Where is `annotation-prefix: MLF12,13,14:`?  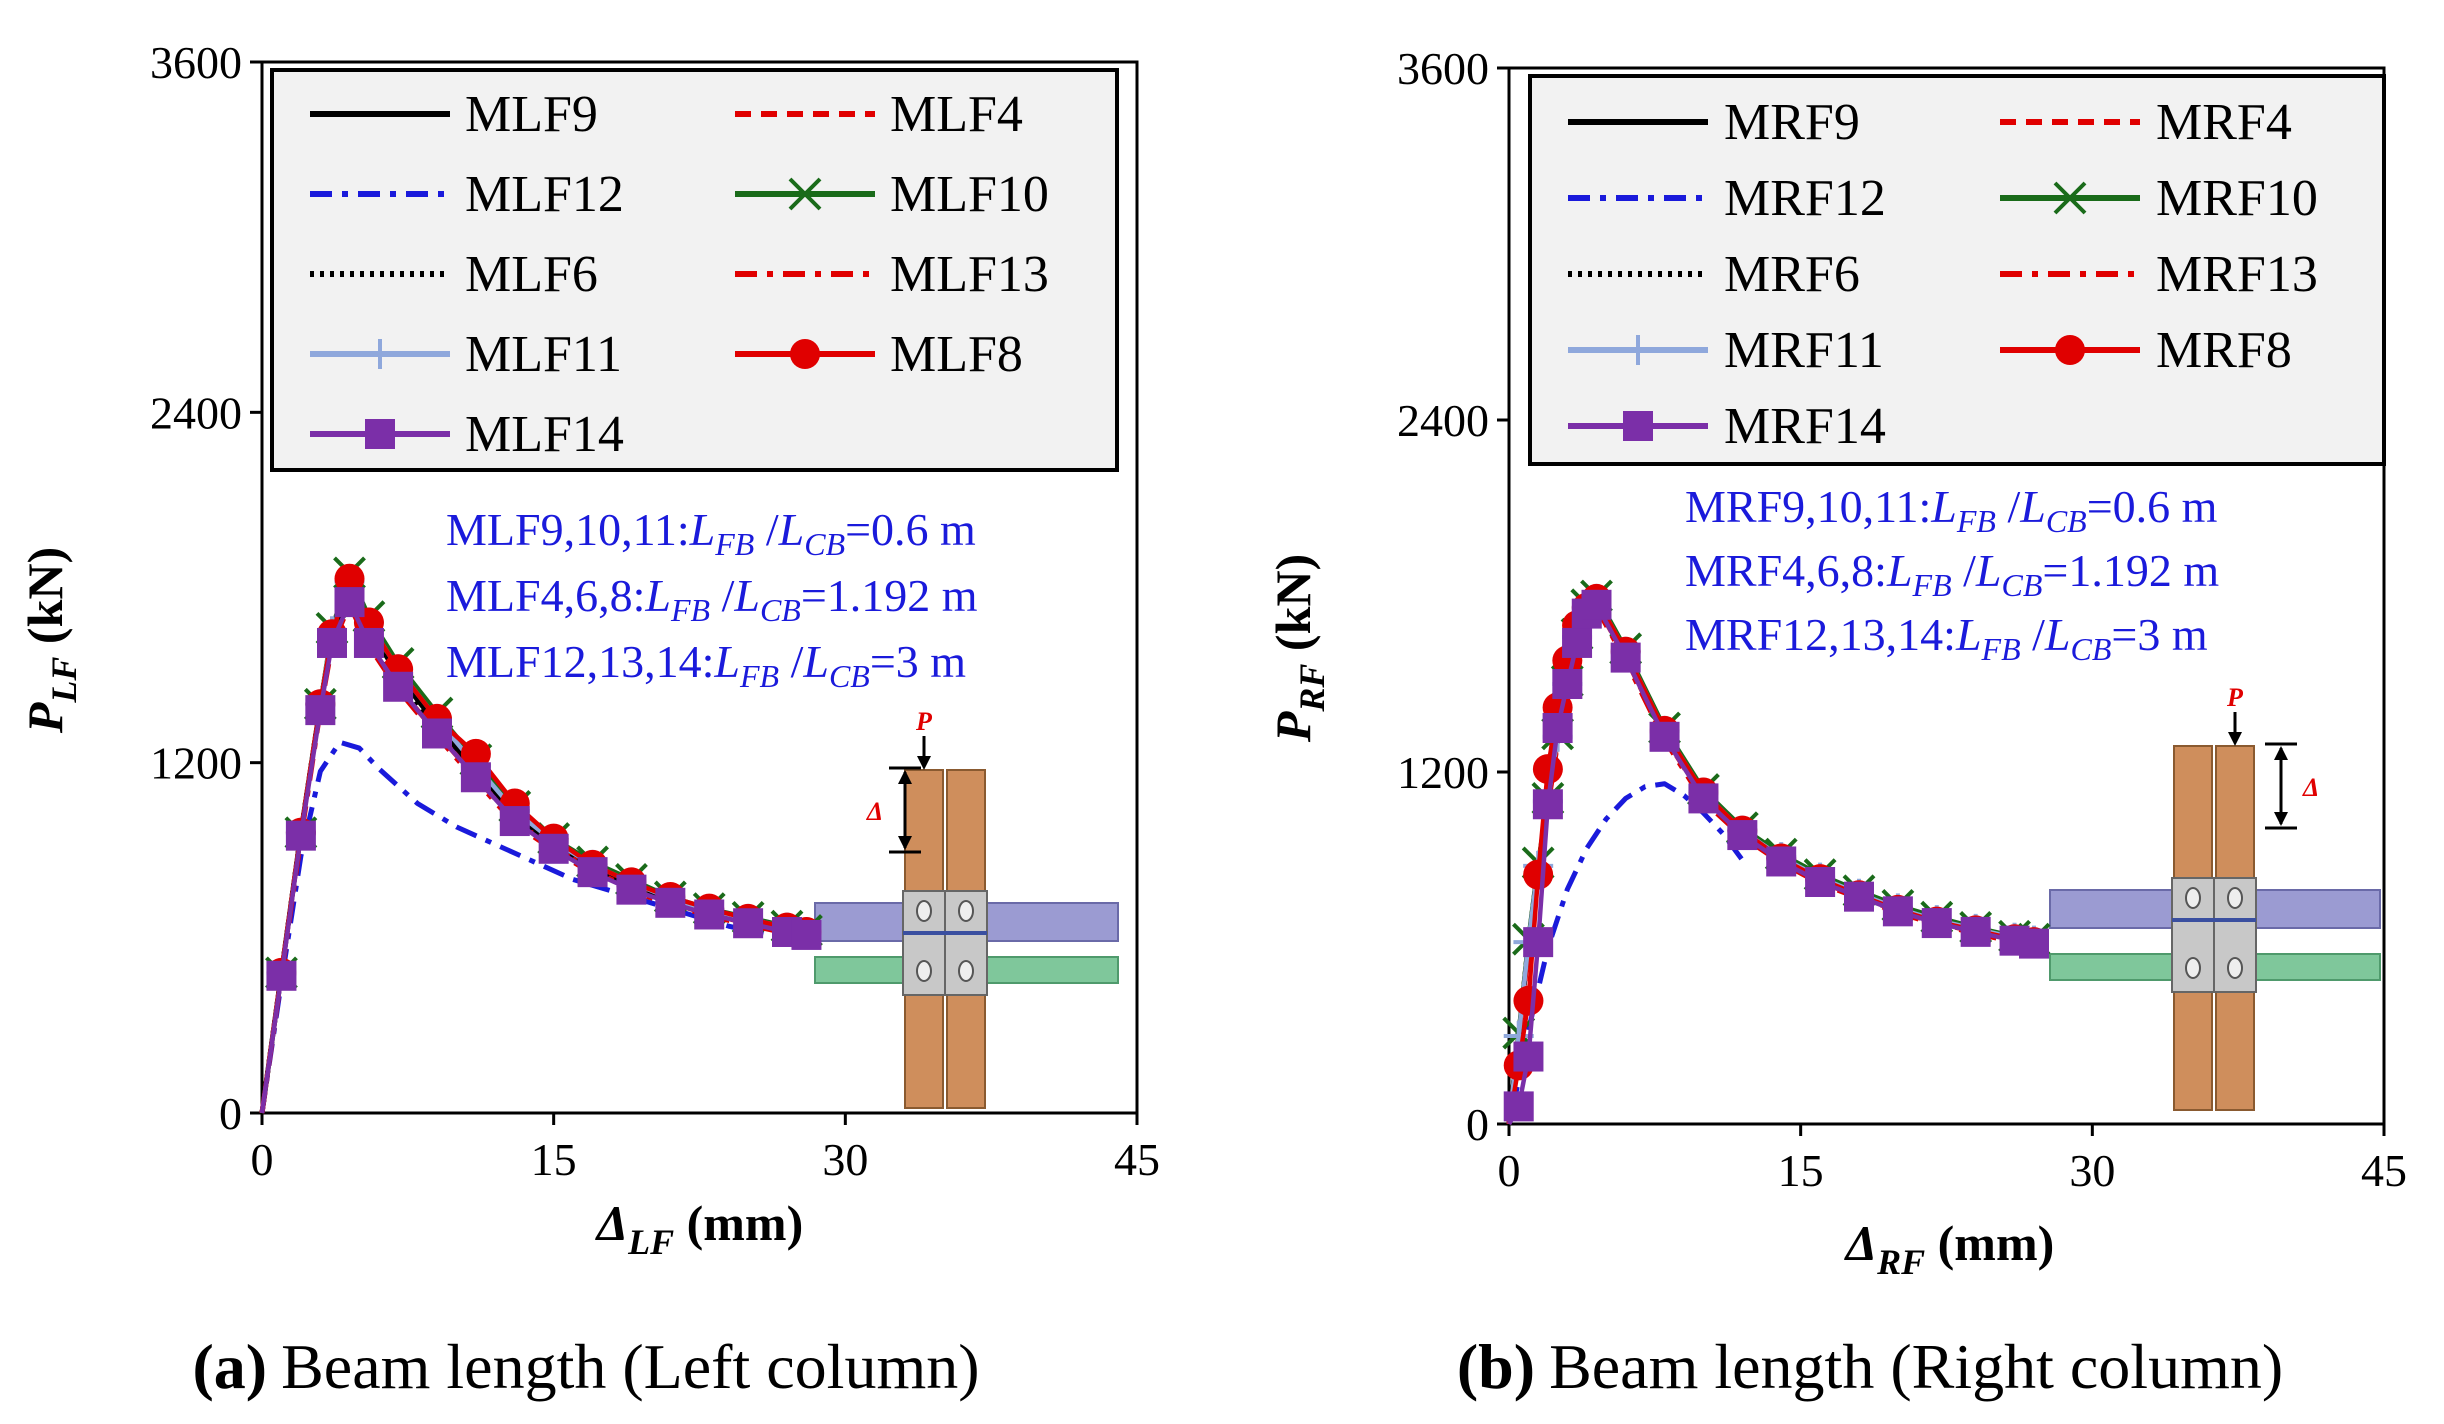
annotation-prefix: MLF12,13,14: is located at coordinates (580, 661).